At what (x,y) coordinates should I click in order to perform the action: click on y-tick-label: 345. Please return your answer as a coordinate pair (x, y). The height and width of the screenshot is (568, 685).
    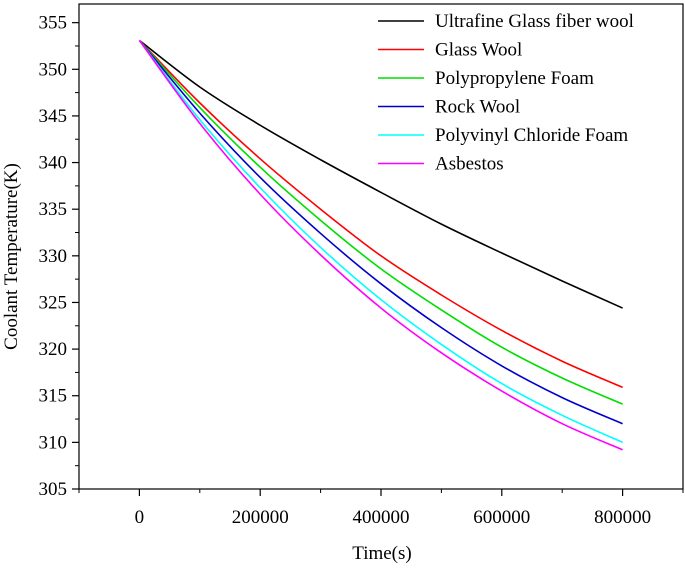
    Looking at the image, I should click on (53, 116).